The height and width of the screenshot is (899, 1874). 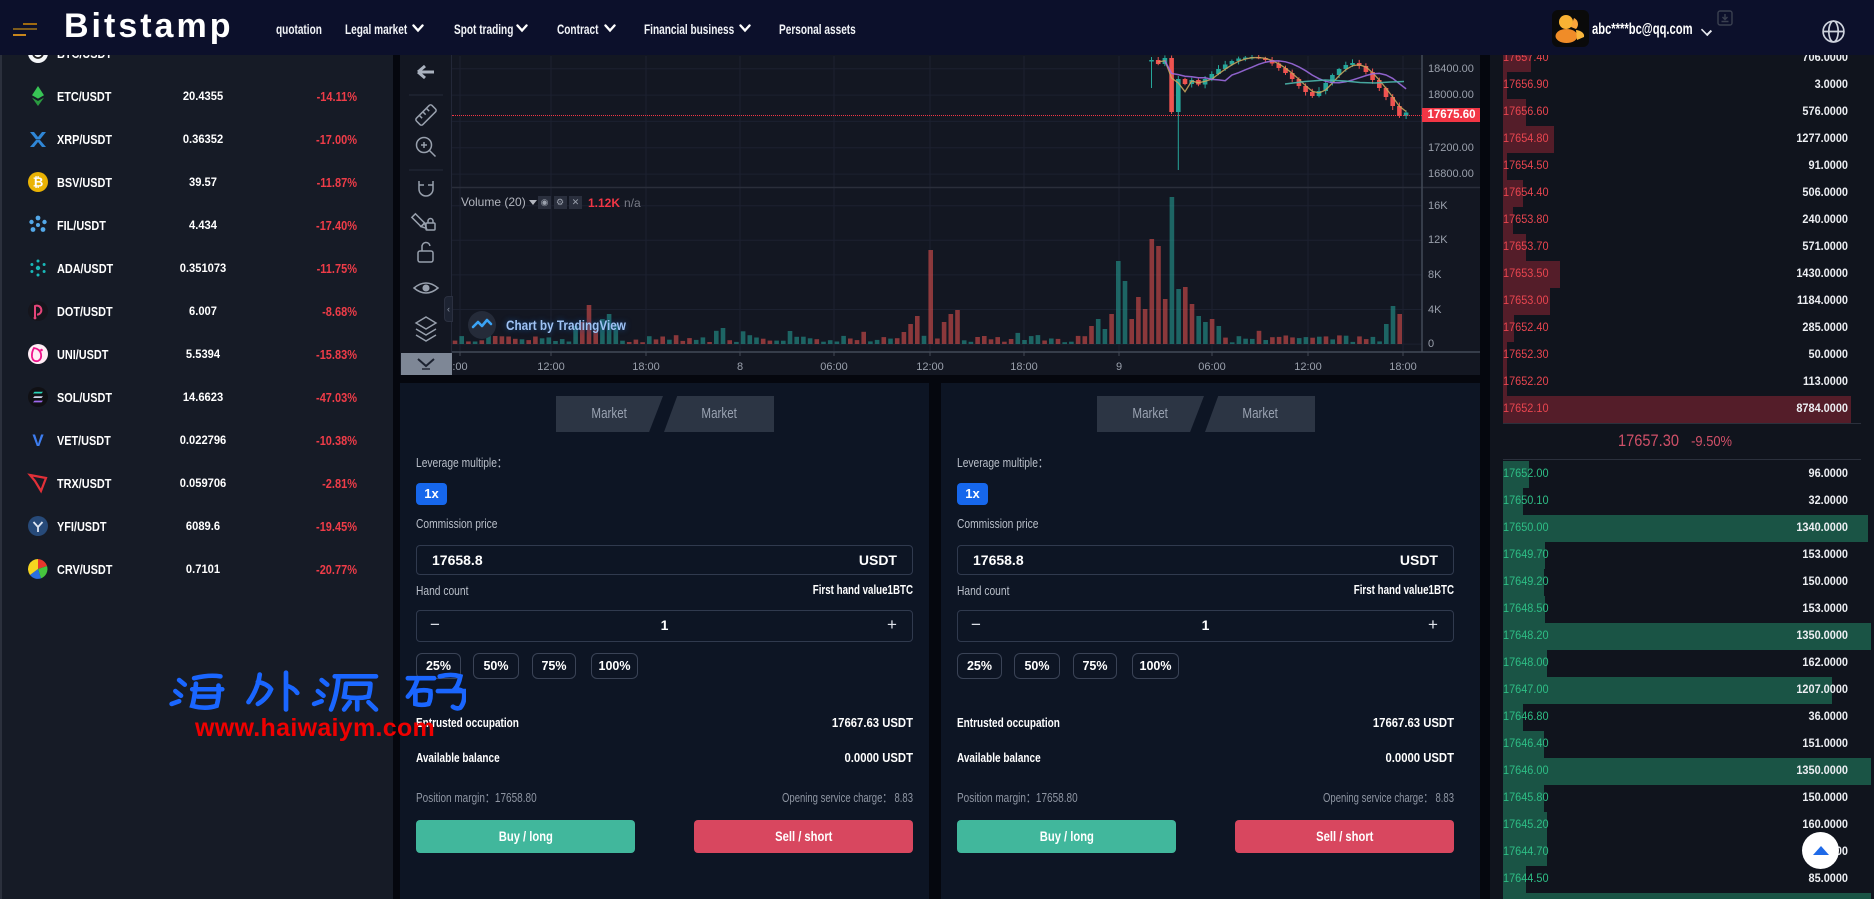 I want to click on svg-text: V, so click(x=38, y=440).